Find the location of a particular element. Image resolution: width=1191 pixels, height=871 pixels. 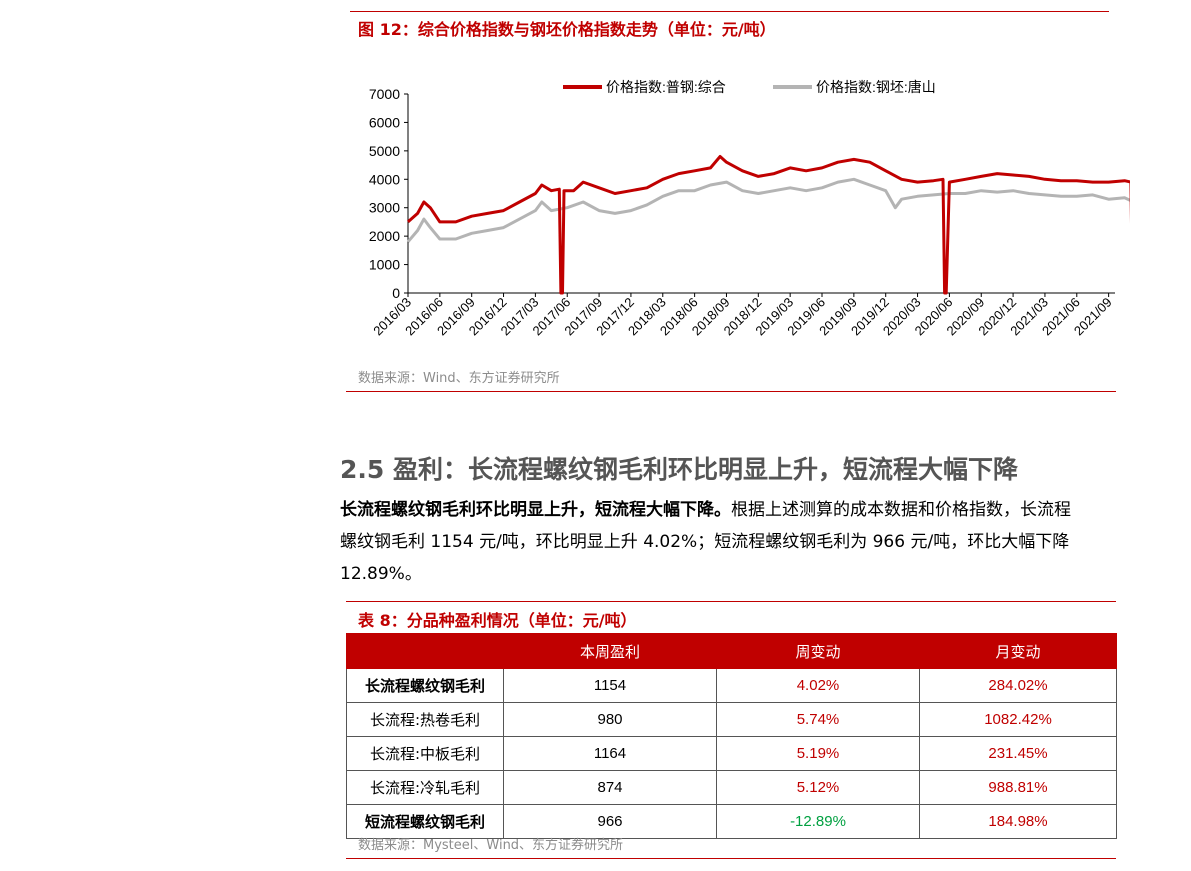

row-week-change: -12.89% is located at coordinates (818, 821).